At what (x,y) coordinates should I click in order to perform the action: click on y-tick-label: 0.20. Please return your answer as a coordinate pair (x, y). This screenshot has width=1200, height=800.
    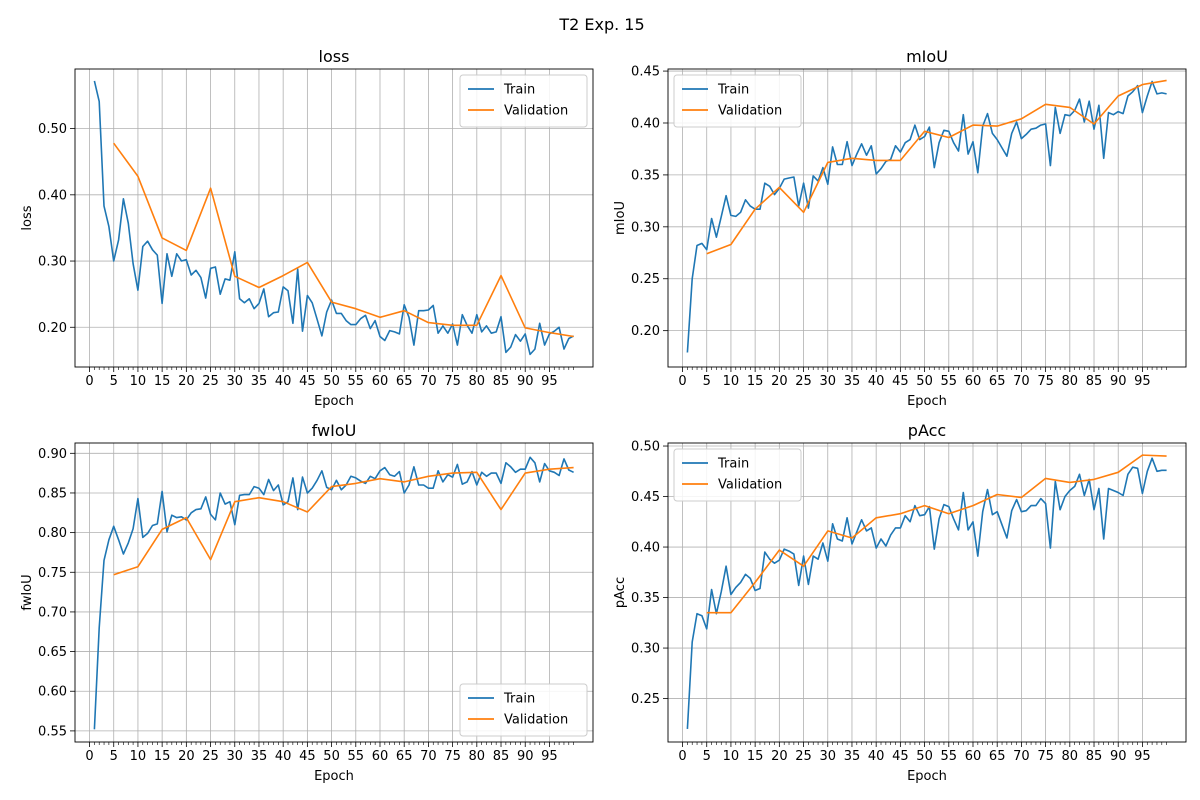
    Looking at the image, I should click on (645, 331).